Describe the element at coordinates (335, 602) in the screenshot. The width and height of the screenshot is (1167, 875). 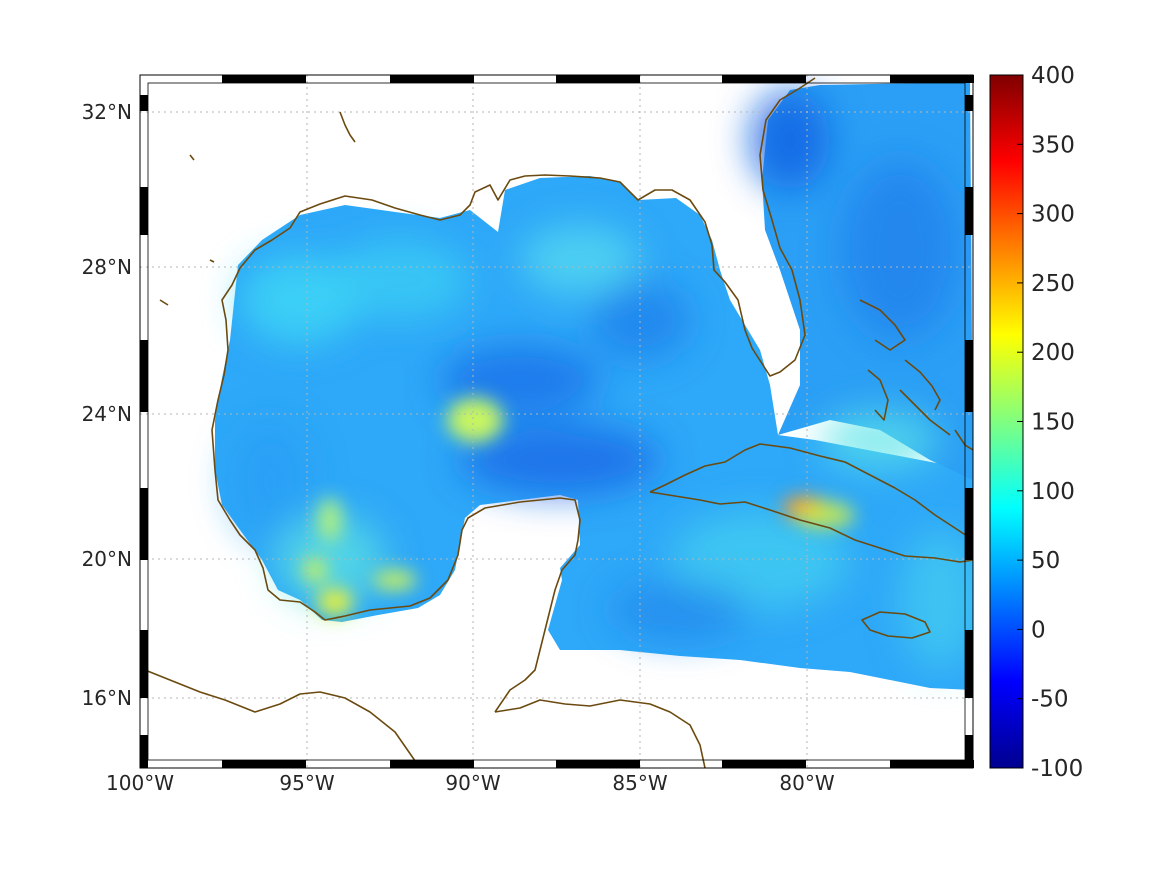
I see `campeche-hotspot` at that location.